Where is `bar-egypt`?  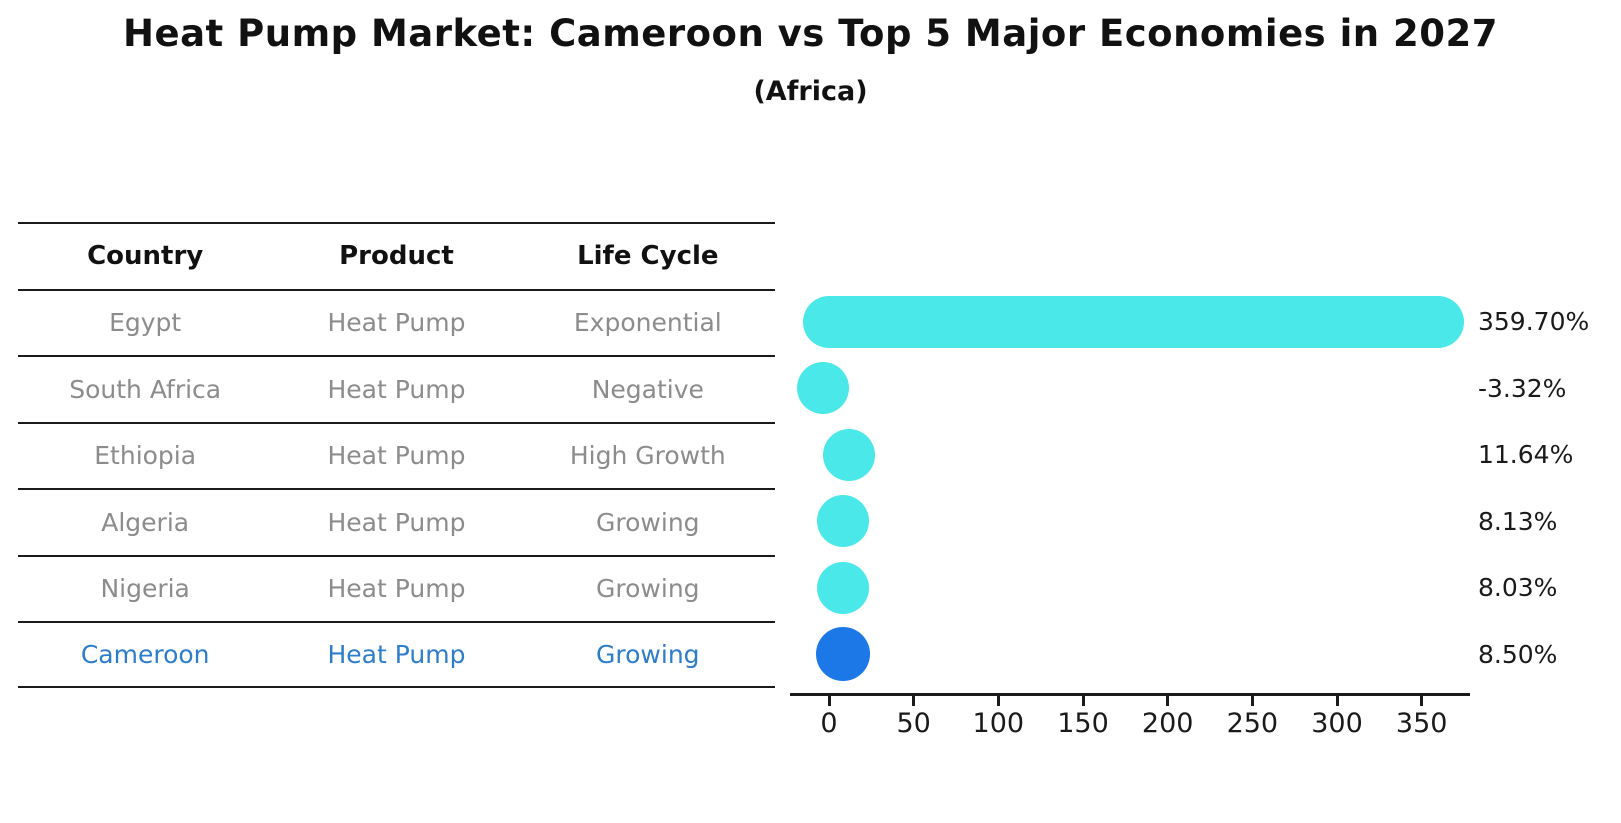
bar-egypt is located at coordinates (1134, 321).